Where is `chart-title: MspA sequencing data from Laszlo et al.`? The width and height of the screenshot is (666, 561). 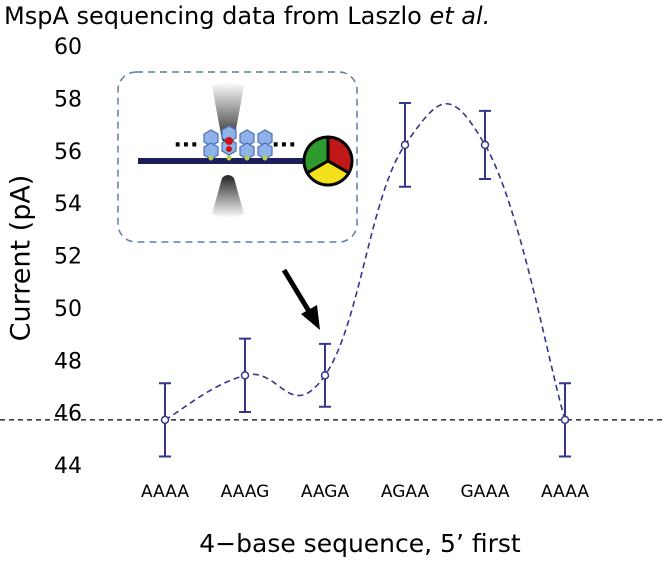
chart-title: MspA sequencing data from Laszlo et al. is located at coordinates (247, 16).